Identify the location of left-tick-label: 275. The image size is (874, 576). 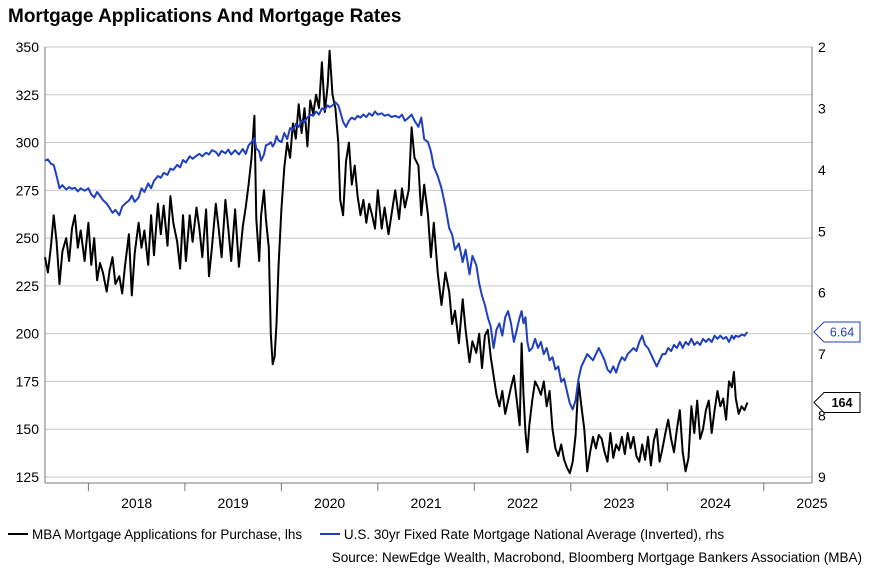
(28, 190).